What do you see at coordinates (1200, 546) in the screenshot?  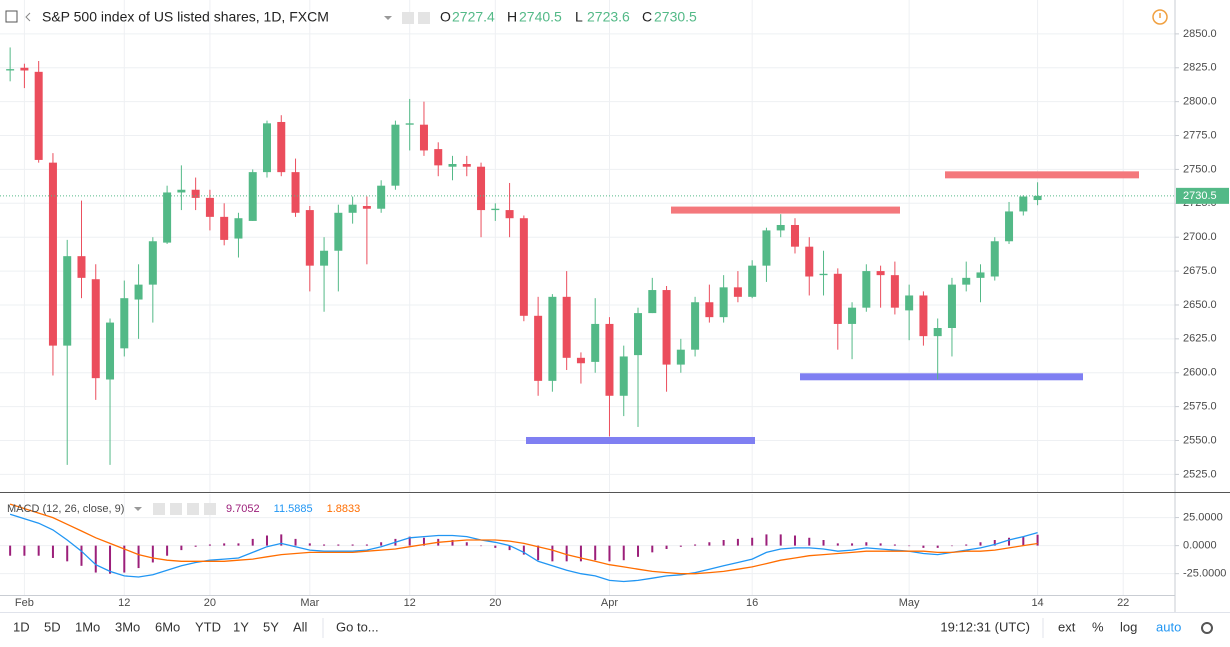 I see `y-tick-label: 0.0000` at bounding box center [1200, 546].